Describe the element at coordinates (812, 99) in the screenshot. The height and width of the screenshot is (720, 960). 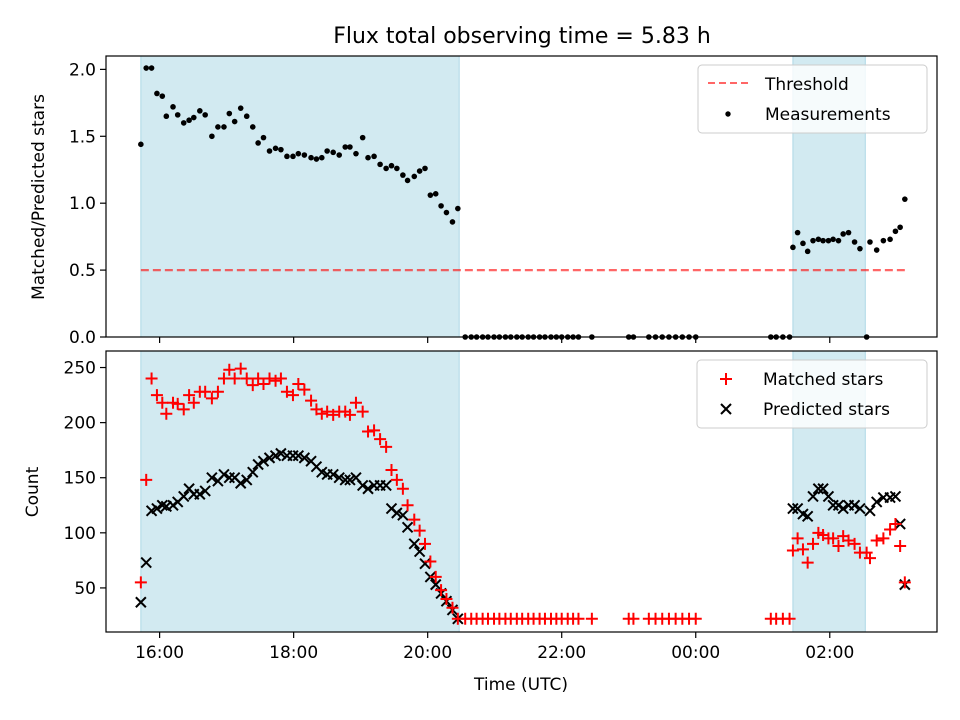
I see `ratio-legend: Threshold Measurements` at that location.